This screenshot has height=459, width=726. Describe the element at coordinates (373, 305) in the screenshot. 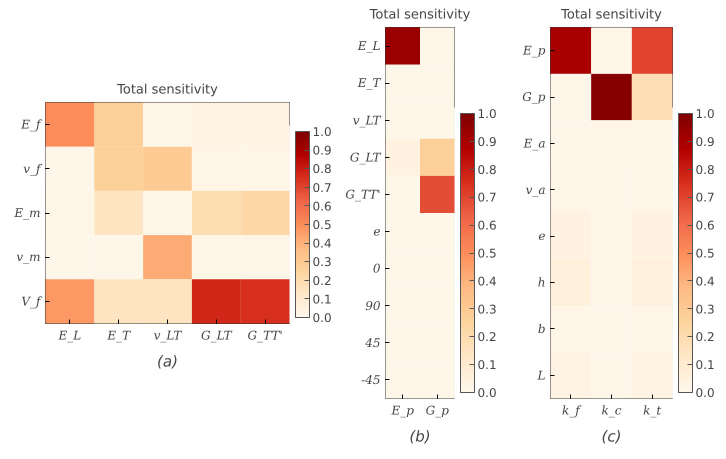

I see `y-tick-label: 90` at that location.